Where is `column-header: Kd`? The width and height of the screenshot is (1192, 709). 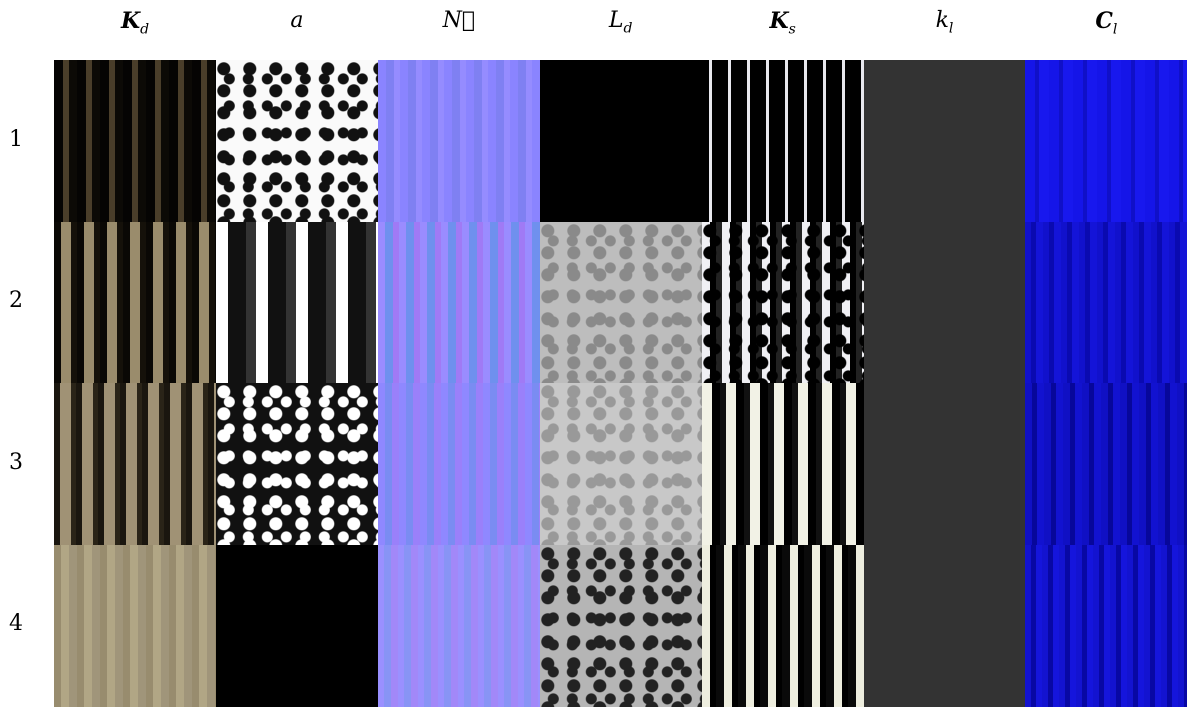 column-header: Kd is located at coordinates (135, 22).